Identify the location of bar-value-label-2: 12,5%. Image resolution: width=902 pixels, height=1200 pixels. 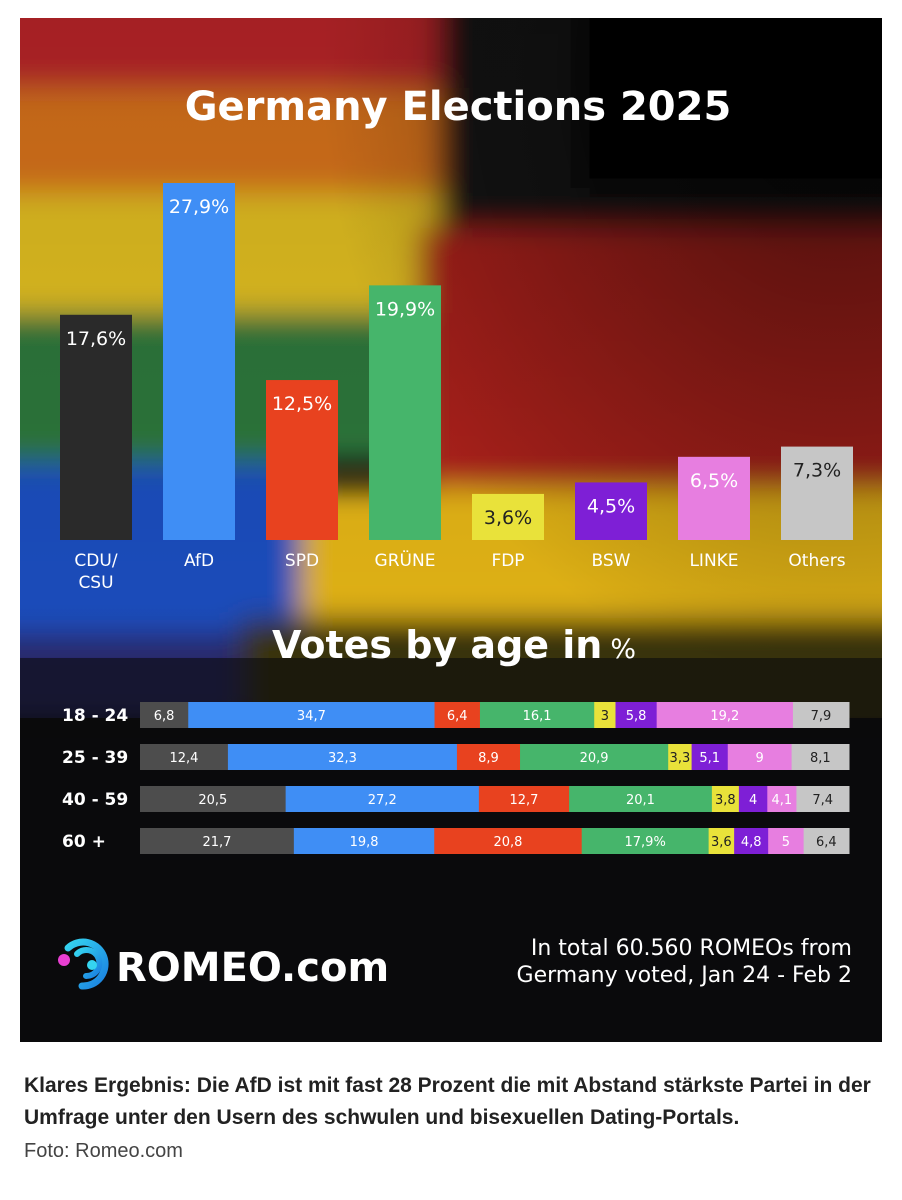
(302, 404).